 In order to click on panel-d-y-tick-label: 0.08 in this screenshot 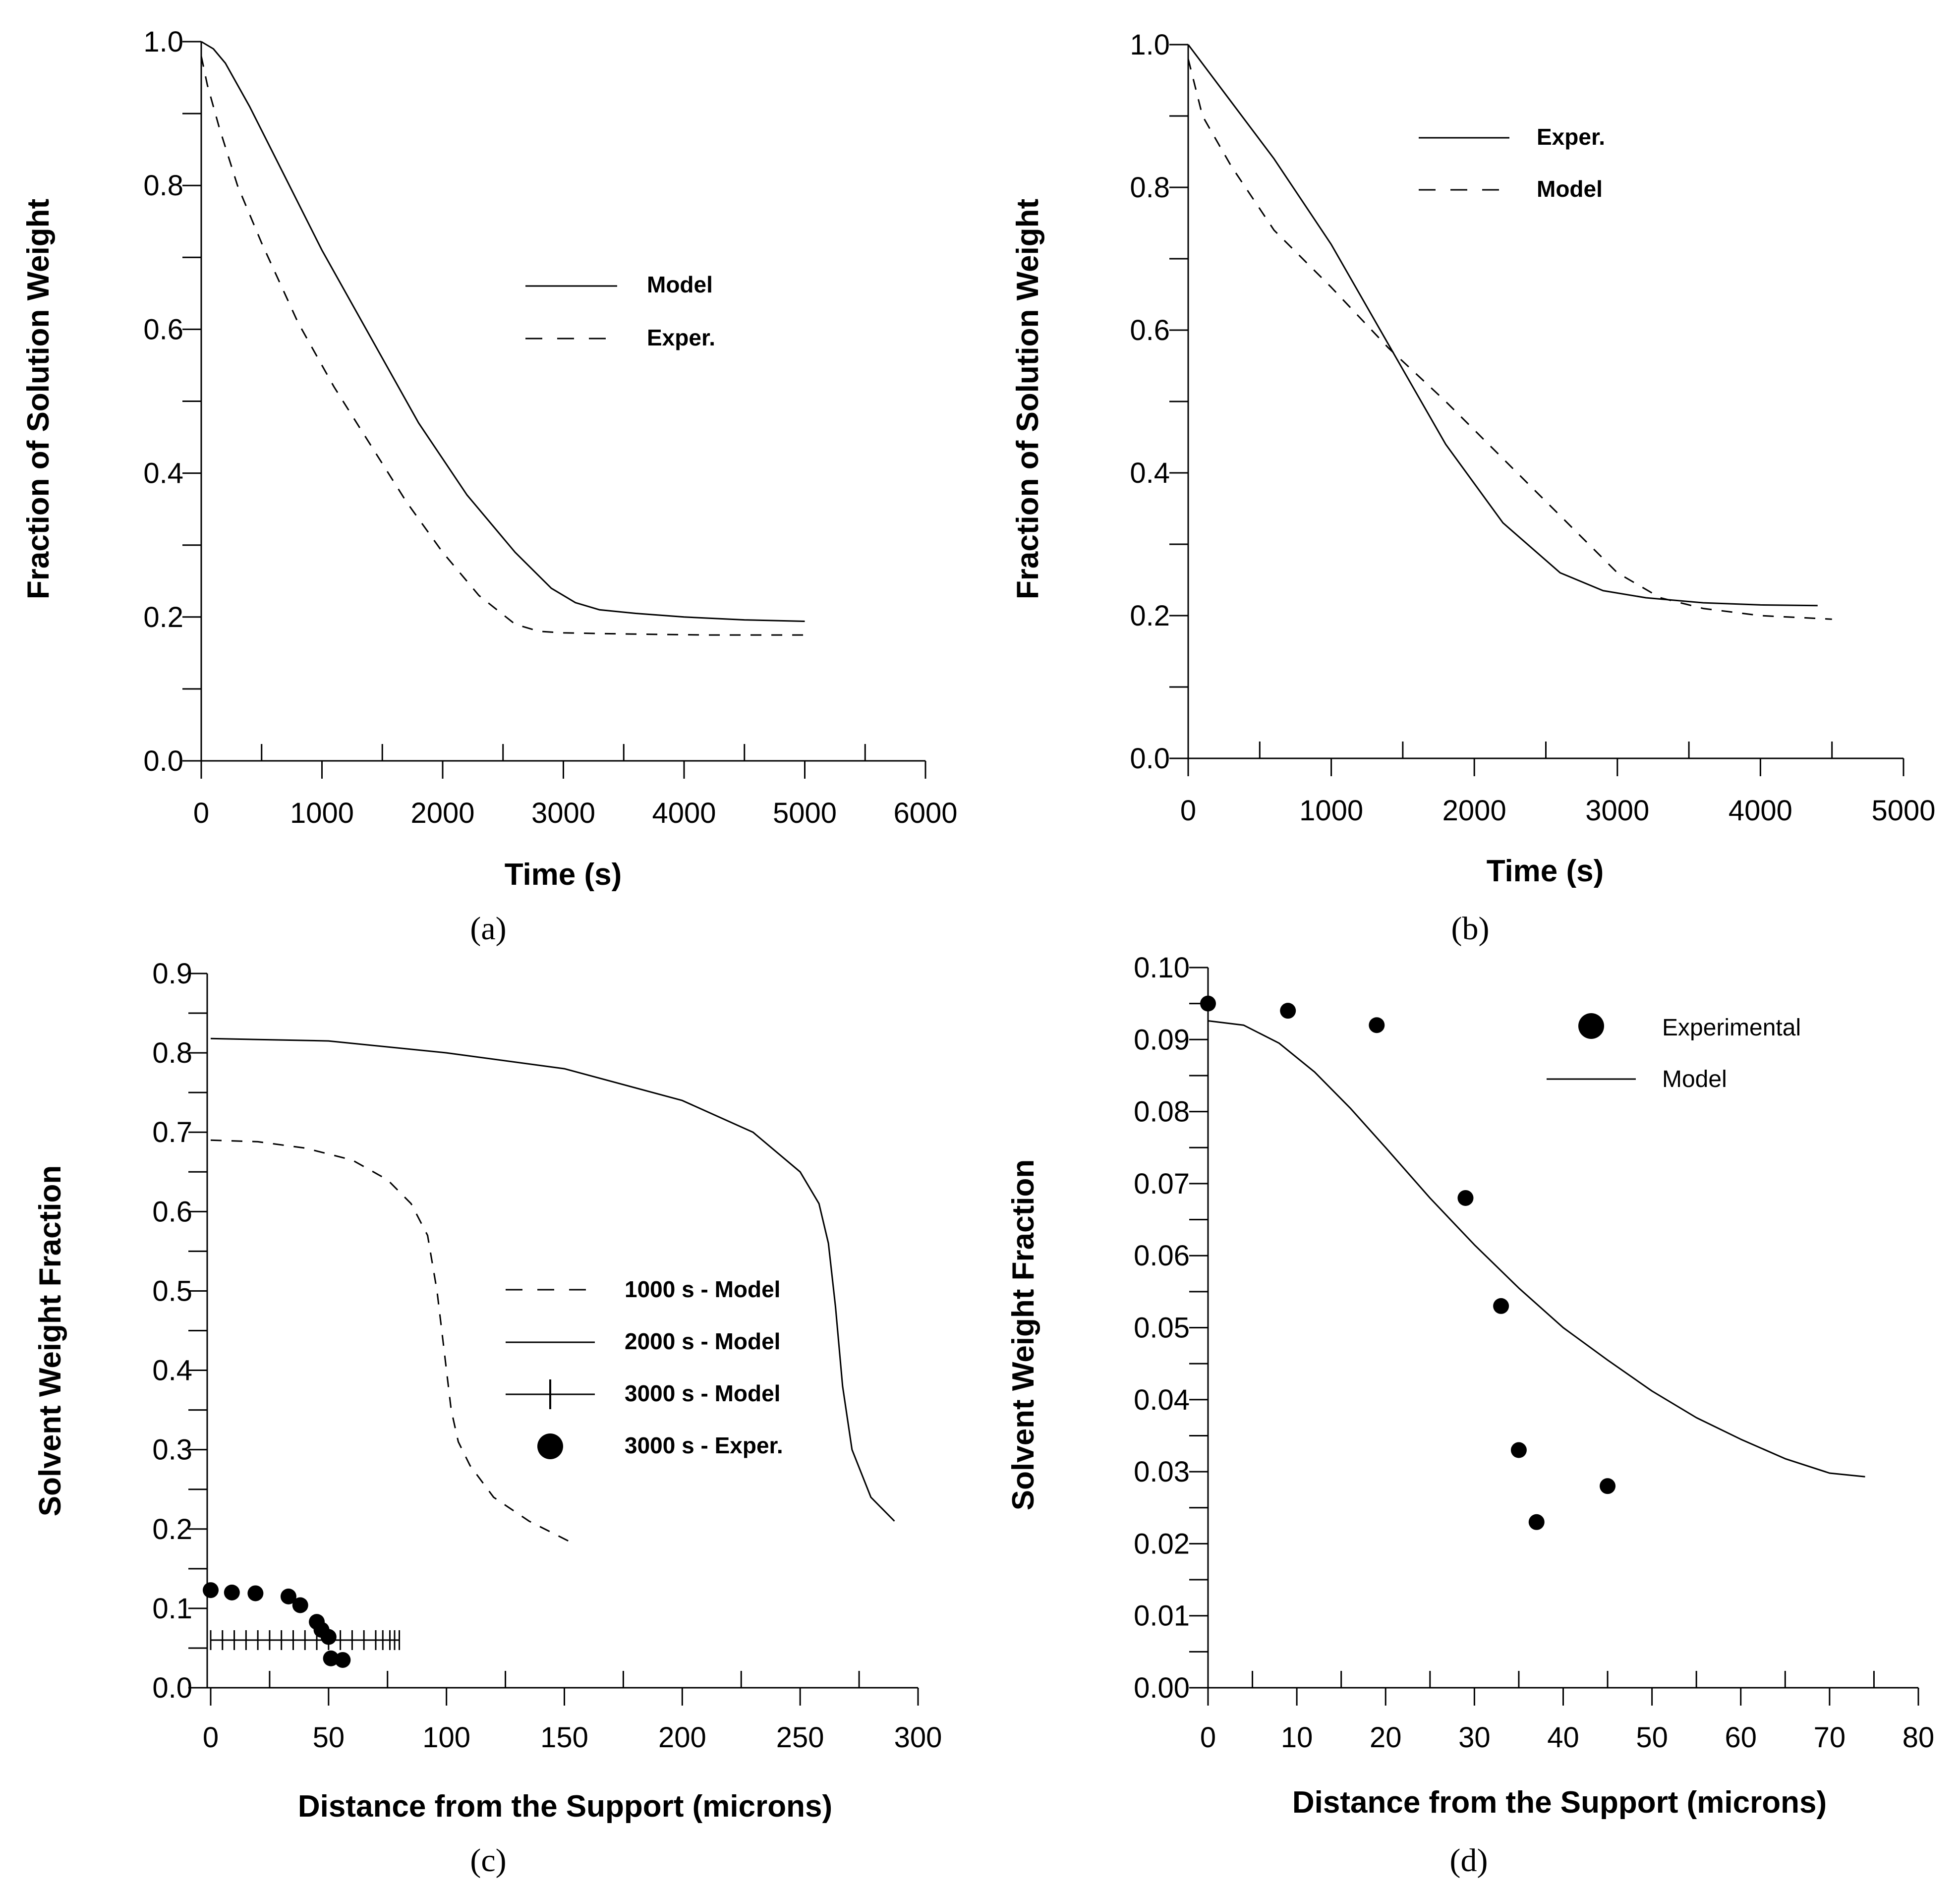, I will do `click(1162, 1112)`.